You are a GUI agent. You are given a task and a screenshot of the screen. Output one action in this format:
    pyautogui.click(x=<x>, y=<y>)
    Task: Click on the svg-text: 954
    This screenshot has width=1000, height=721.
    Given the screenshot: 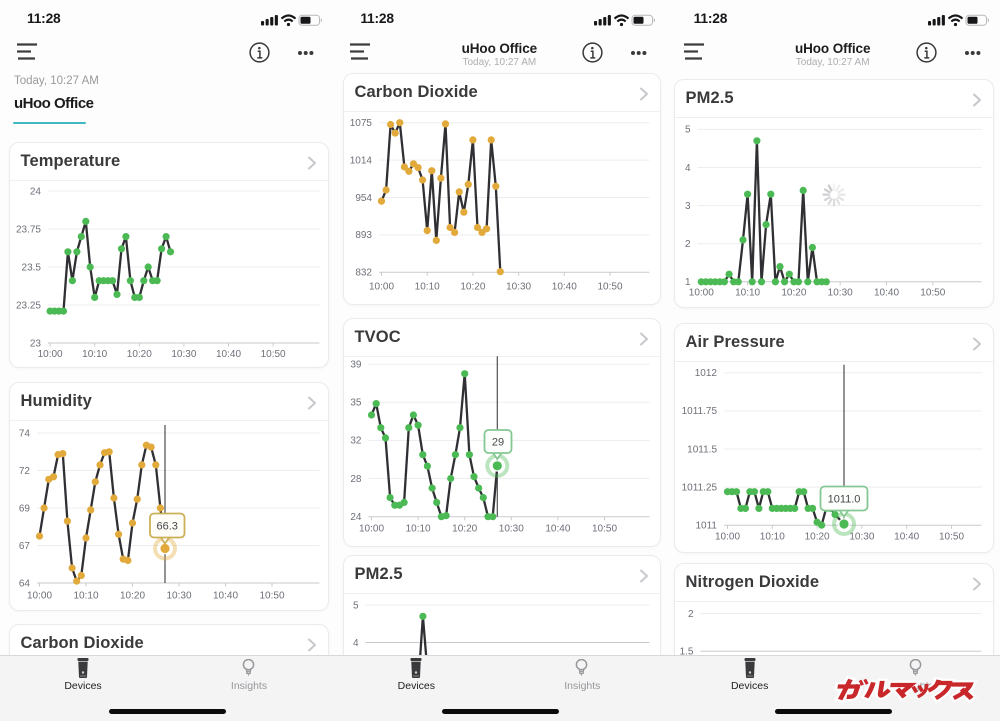 What is the action you would take?
    pyautogui.click(x=363, y=198)
    